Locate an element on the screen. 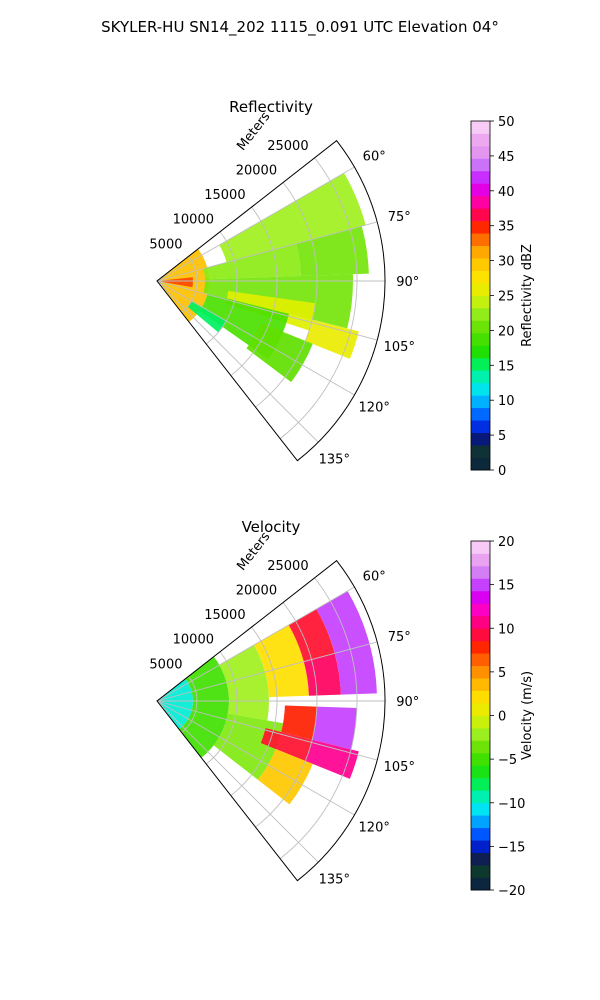 The width and height of the screenshot is (600, 1000). reflectivity-colorbar-tick-label: 50 is located at coordinates (506, 122).